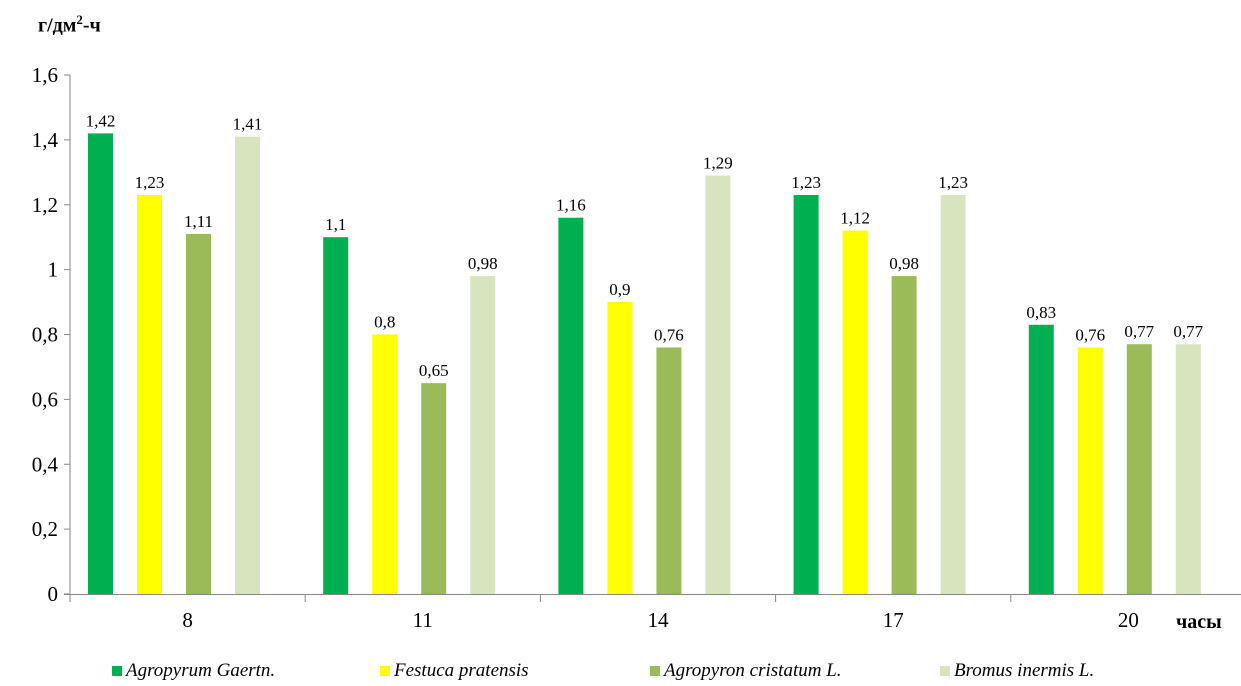 Image resolution: width=1241 pixels, height=686 pixels. I want to click on y-tick-label: 1,6, so click(45, 75).